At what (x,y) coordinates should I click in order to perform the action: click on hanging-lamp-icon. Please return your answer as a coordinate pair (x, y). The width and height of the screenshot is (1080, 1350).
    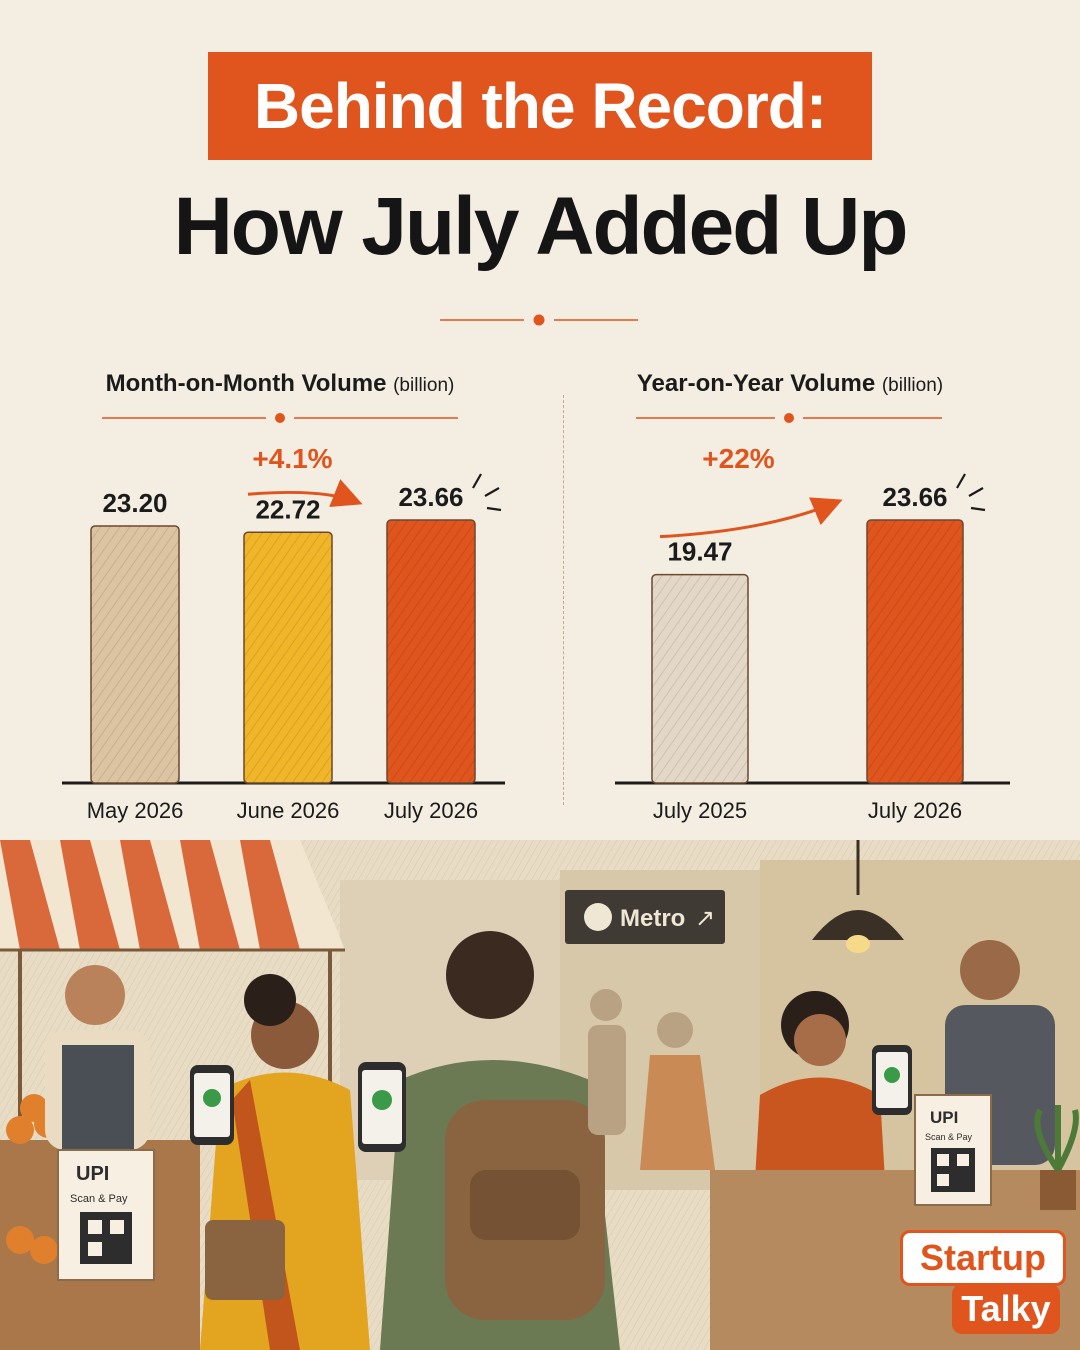
    Looking at the image, I should click on (858, 896).